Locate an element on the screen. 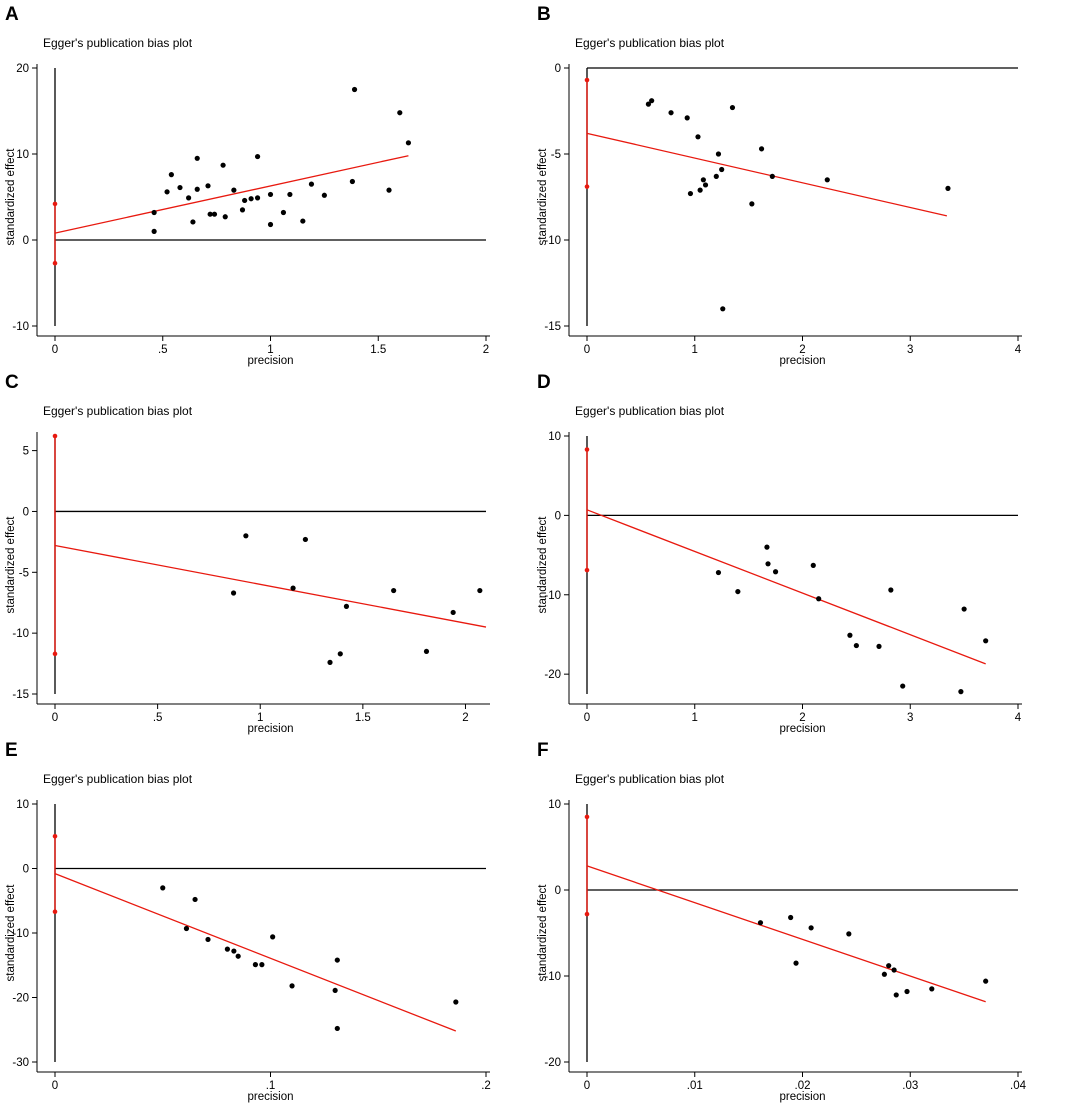 This screenshot has height=1104, width=1065. panel-letter: E is located at coordinates (11, 750).